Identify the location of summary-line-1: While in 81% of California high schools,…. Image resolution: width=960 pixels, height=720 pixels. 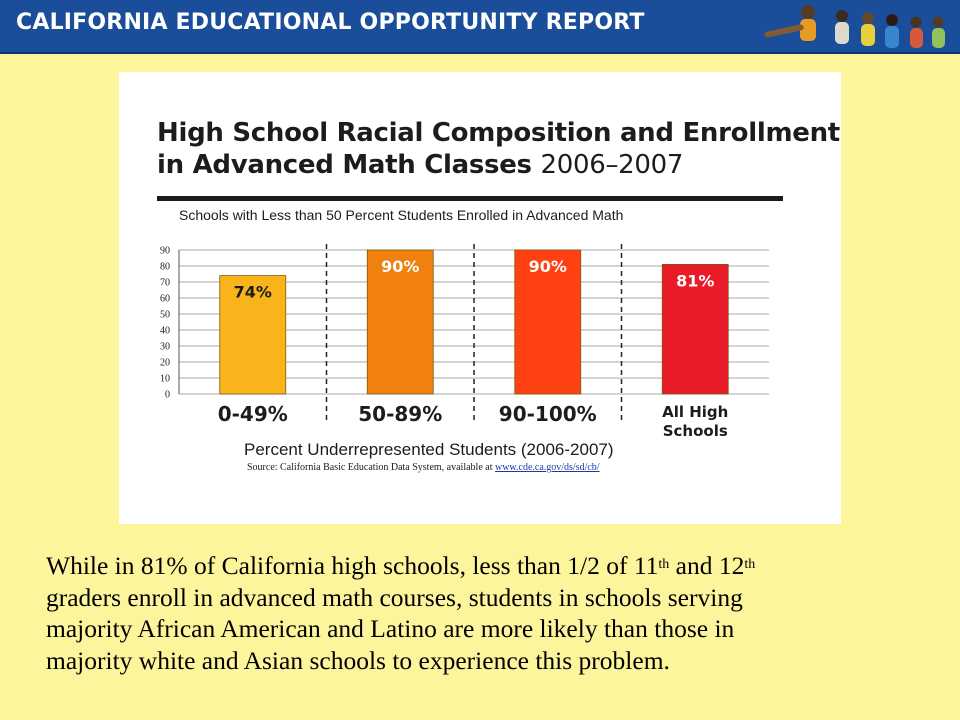
(496, 566).